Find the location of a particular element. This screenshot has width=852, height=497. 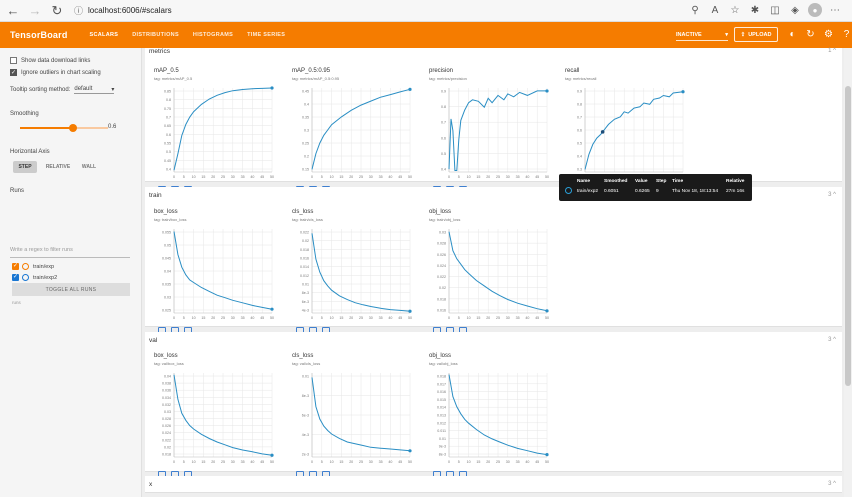

forward-arrow-icon: → is located at coordinates (35, 10).